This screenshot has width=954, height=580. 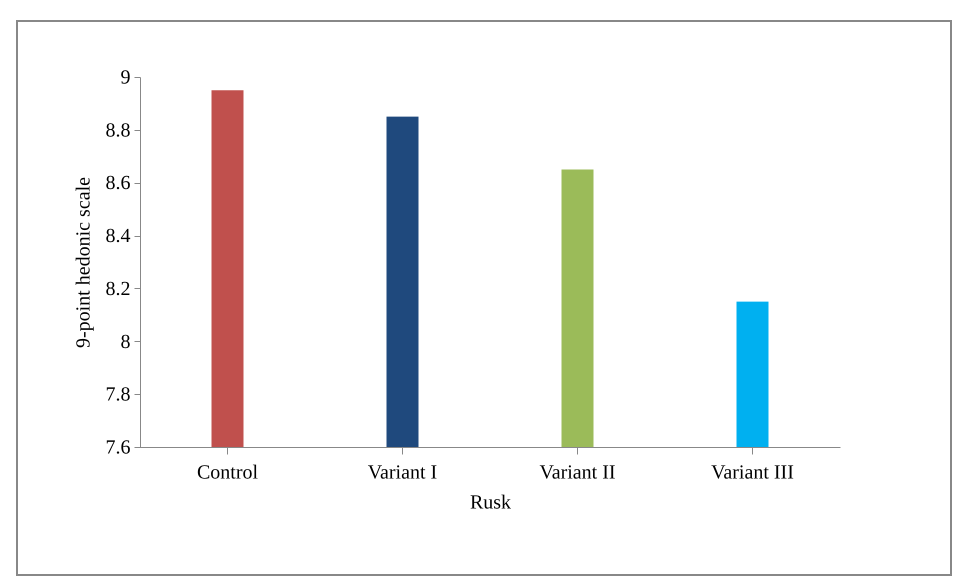 What do you see at coordinates (125, 77) in the screenshot?
I see `y-tick-label: 9` at bounding box center [125, 77].